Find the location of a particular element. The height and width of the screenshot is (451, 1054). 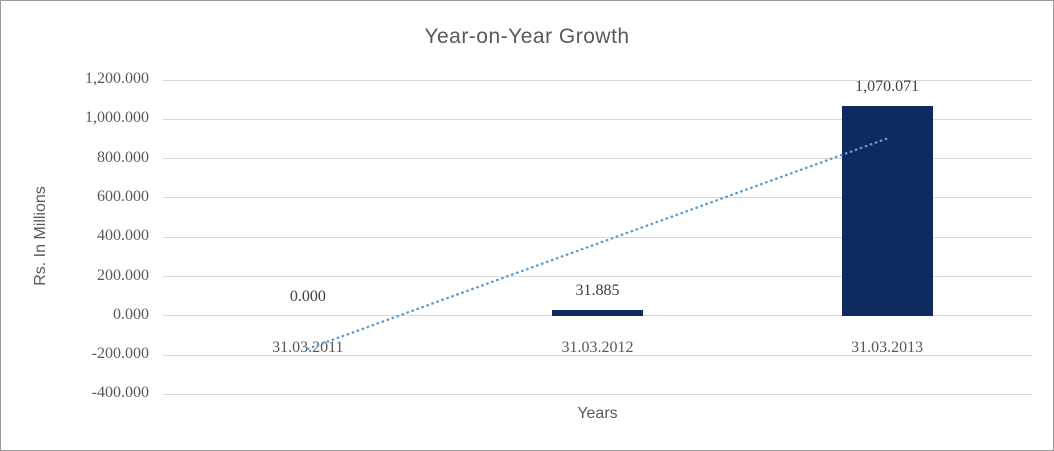

category-label: 31.03.2013 is located at coordinates (887, 347).